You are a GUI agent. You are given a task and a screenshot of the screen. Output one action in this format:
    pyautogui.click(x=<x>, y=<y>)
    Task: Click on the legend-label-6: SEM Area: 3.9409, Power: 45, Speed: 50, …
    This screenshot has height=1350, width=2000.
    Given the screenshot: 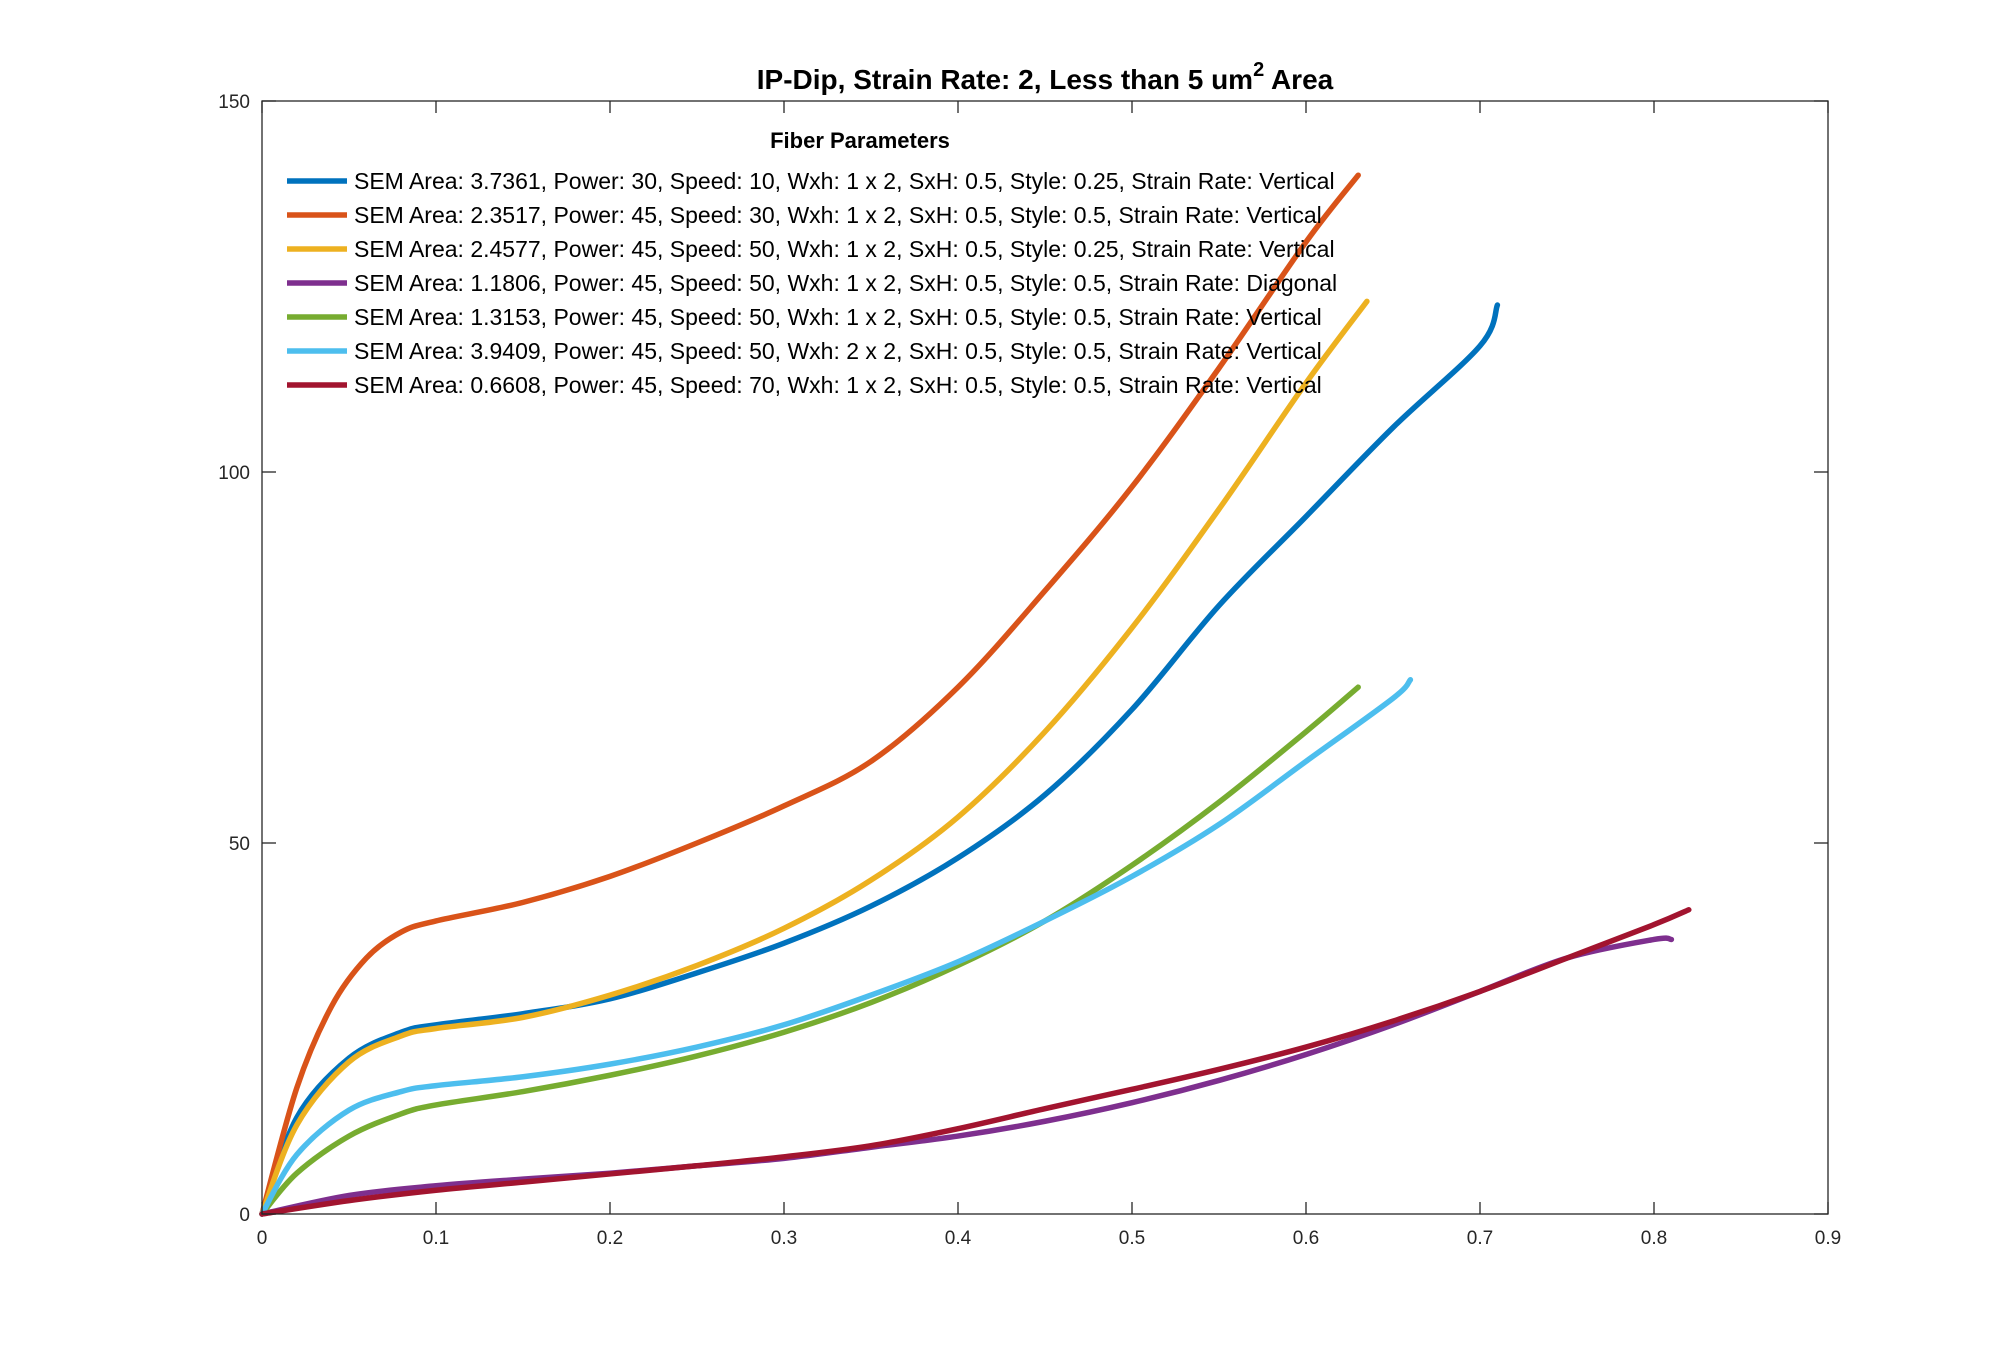 What is the action you would take?
    pyautogui.click(x=838, y=351)
    